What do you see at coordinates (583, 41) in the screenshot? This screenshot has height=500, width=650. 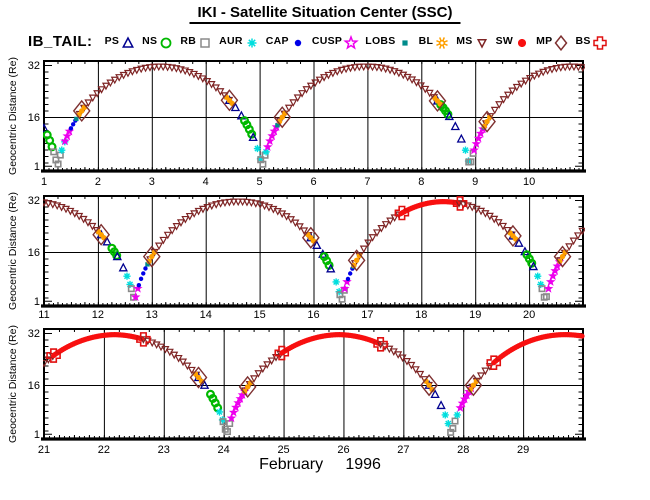 I see `legend-label-BS: BS` at bounding box center [583, 41].